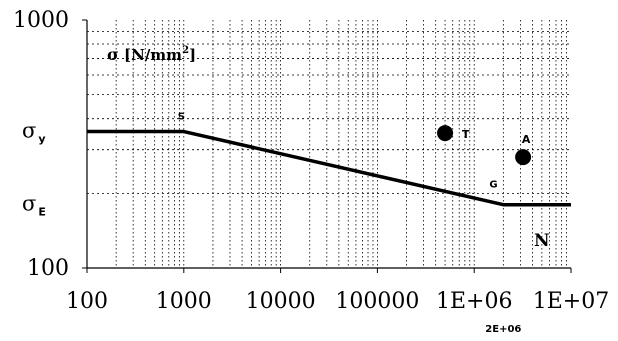 The height and width of the screenshot is (341, 618). What do you see at coordinates (377, 301) in the screenshot?
I see `x-tick-label: 100000` at bounding box center [377, 301].